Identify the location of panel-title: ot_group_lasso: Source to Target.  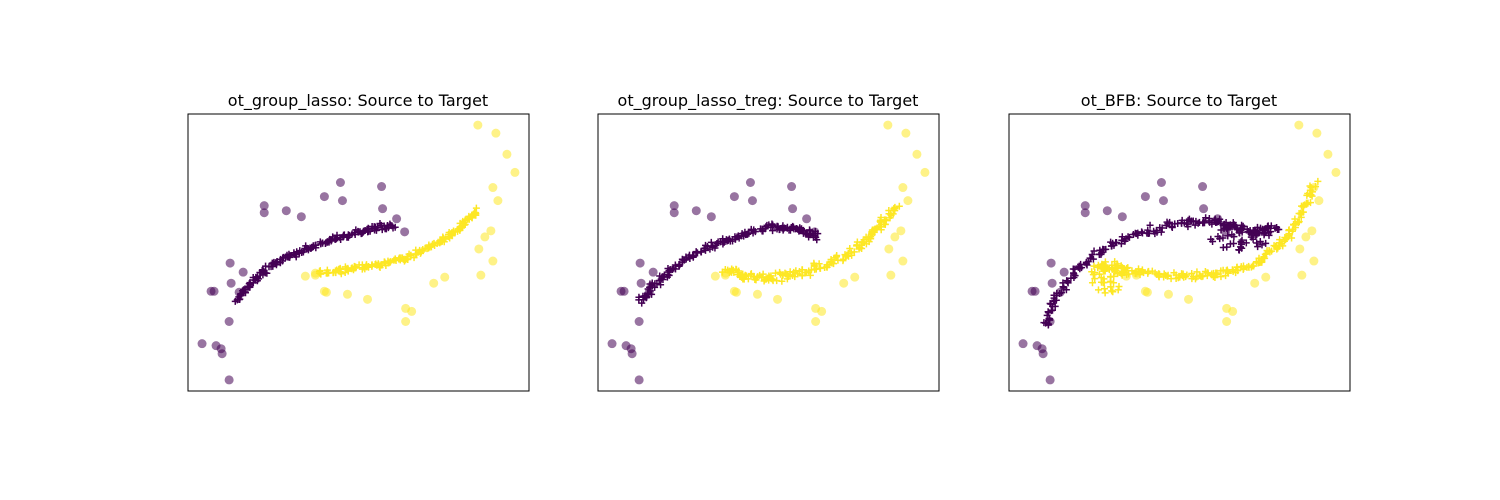
(358, 101).